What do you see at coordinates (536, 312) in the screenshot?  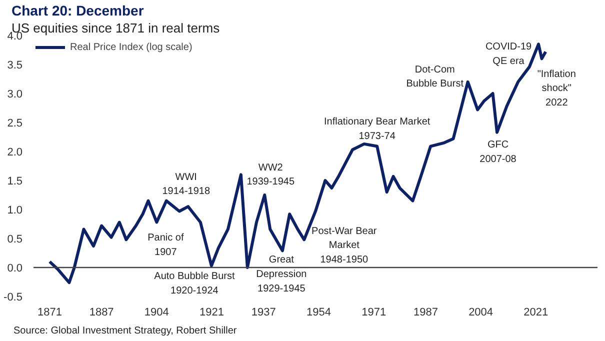 I see `x-tick-label: 2021` at bounding box center [536, 312].